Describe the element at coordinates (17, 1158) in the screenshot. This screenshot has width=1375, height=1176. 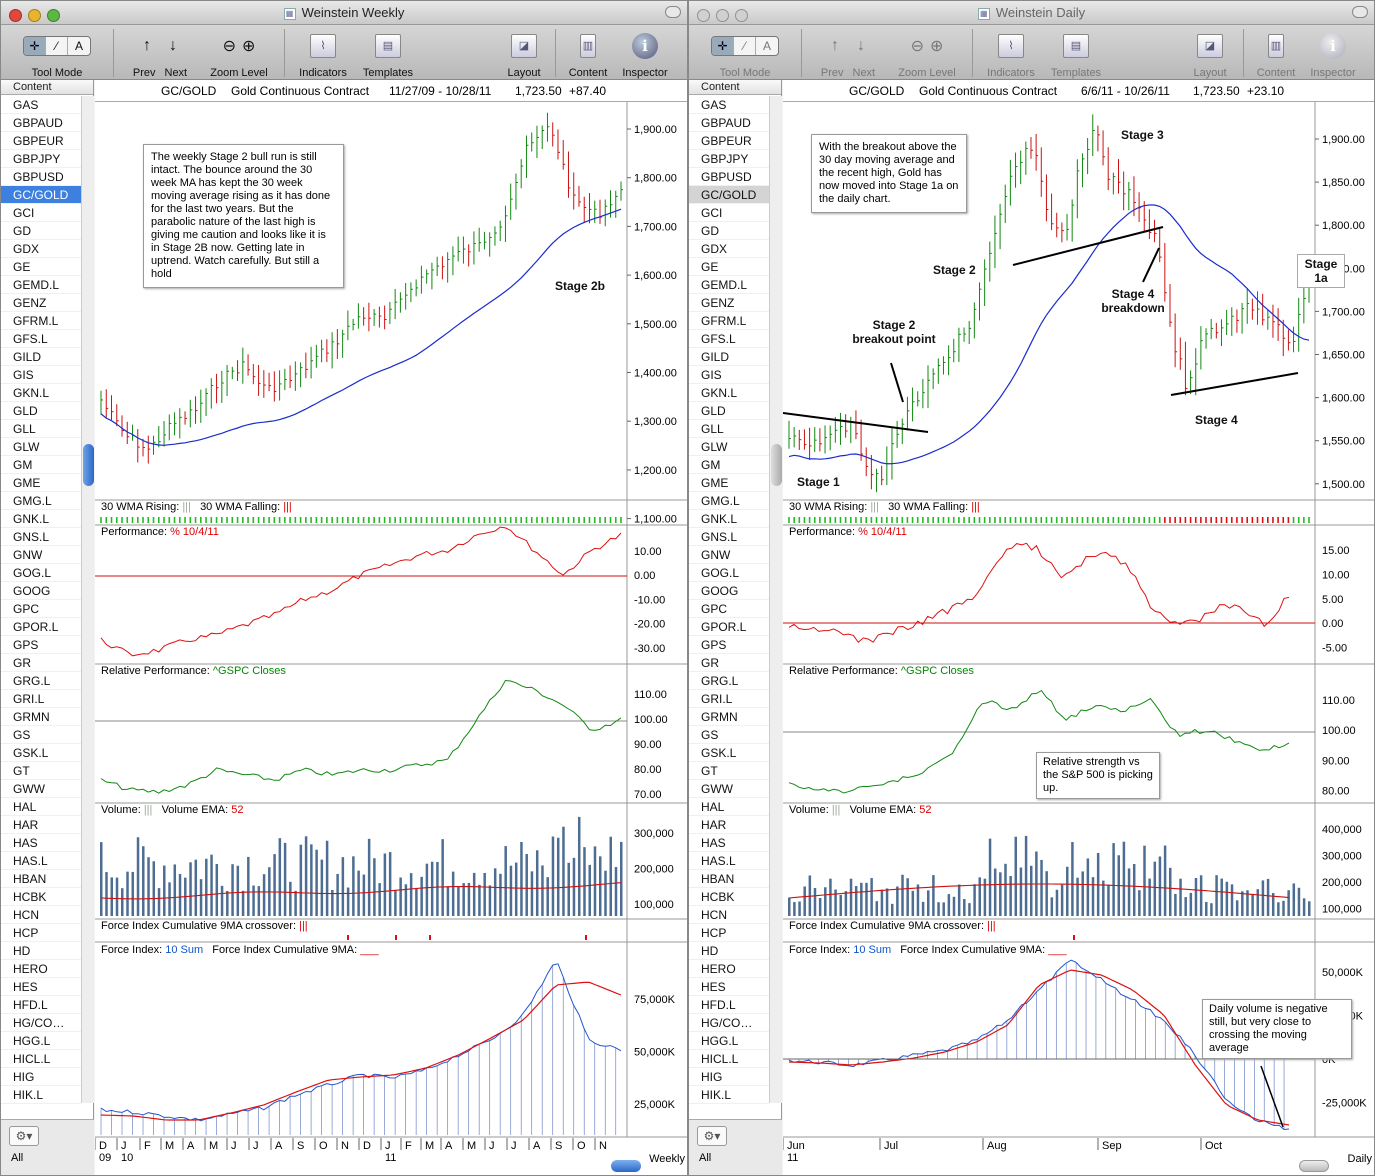
I see `all-filter: All` at that location.